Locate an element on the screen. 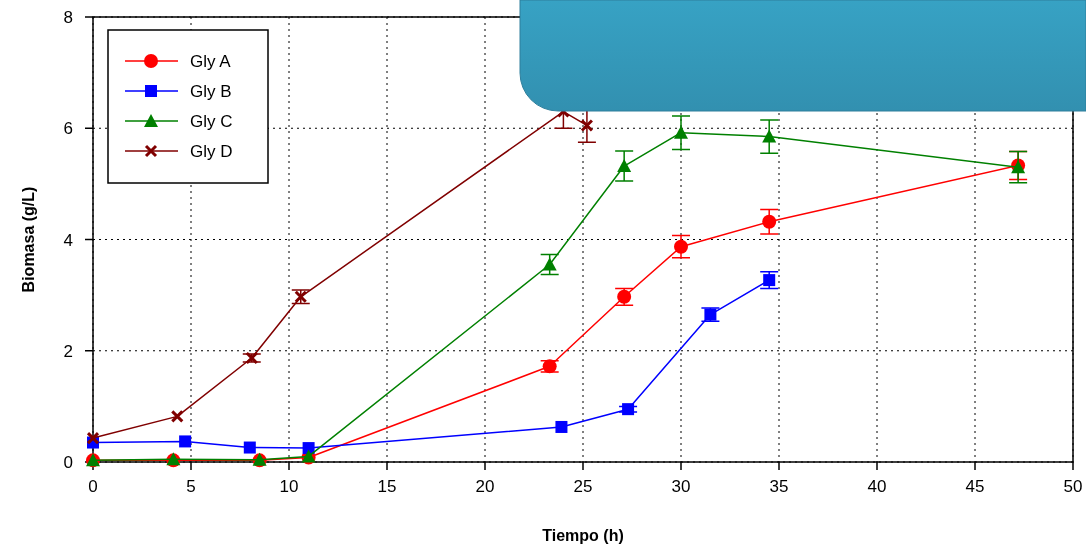 This screenshot has width=1086, height=557. x-tick-label: 35 is located at coordinates (779, 486).